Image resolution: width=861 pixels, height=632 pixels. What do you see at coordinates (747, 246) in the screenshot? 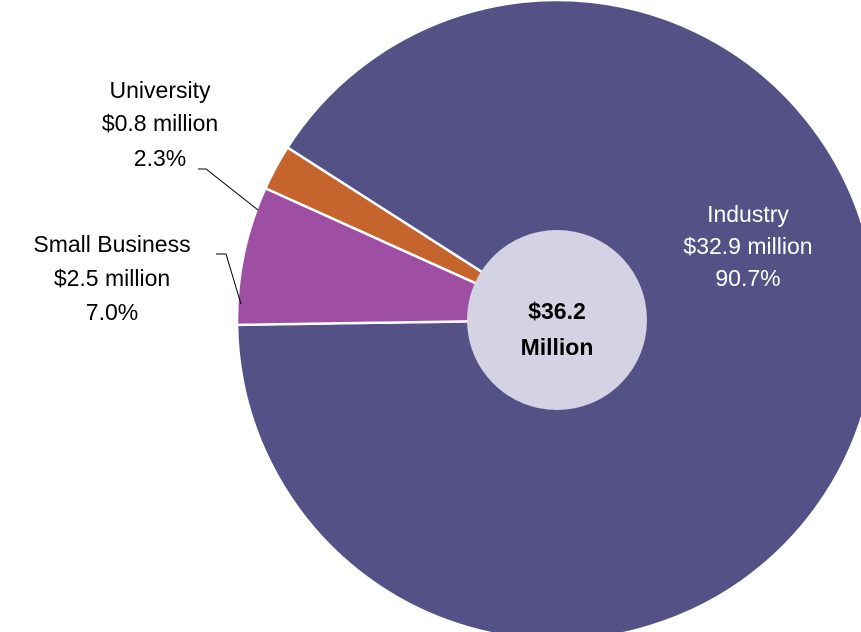
I see `industry-label-value: $32.9 million` at bounding box center [747, 246].